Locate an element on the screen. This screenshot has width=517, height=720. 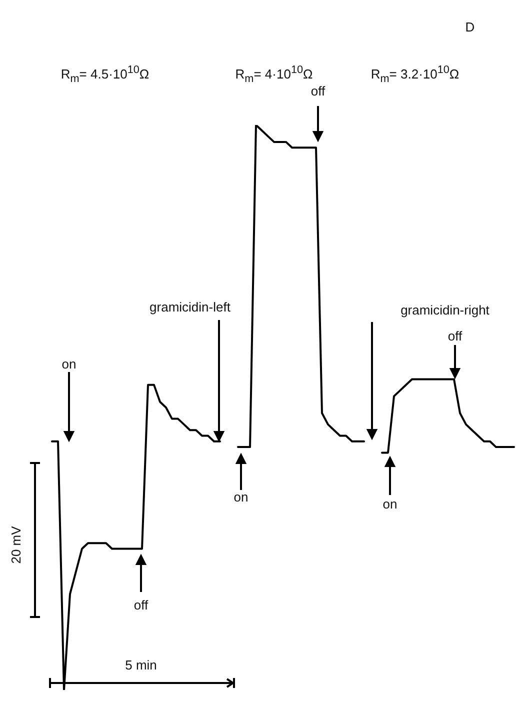
text: R$_{m}$= 4.5·10$^{10}$Ω is located at coordinates (105, 75).